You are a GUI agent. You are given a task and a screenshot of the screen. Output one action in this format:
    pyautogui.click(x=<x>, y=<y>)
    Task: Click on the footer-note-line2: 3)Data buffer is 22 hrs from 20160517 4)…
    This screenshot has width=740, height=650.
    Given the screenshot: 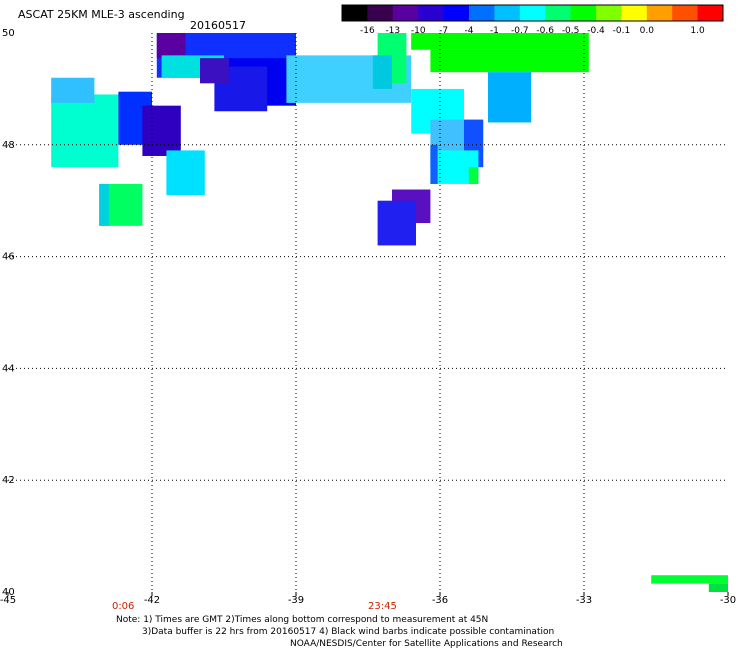 What is the action you would take?
    pyautogui.click(x=348, y=632)
    